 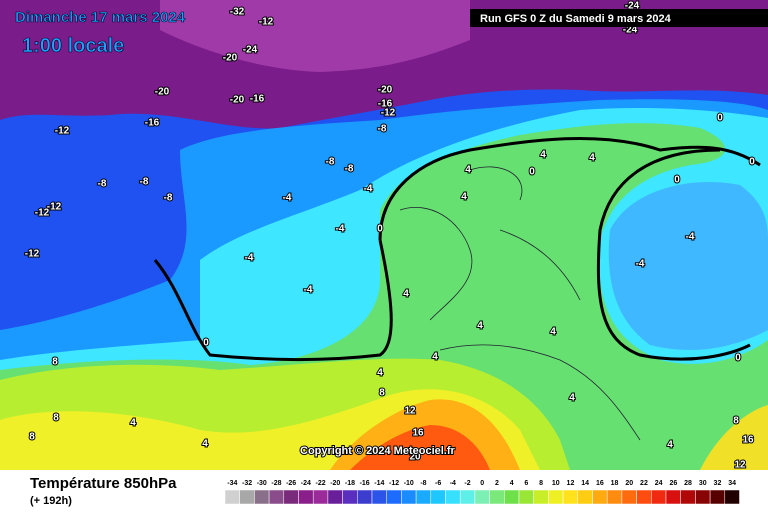 I want to click on legend-label: 18, so click(x=615, y=483).